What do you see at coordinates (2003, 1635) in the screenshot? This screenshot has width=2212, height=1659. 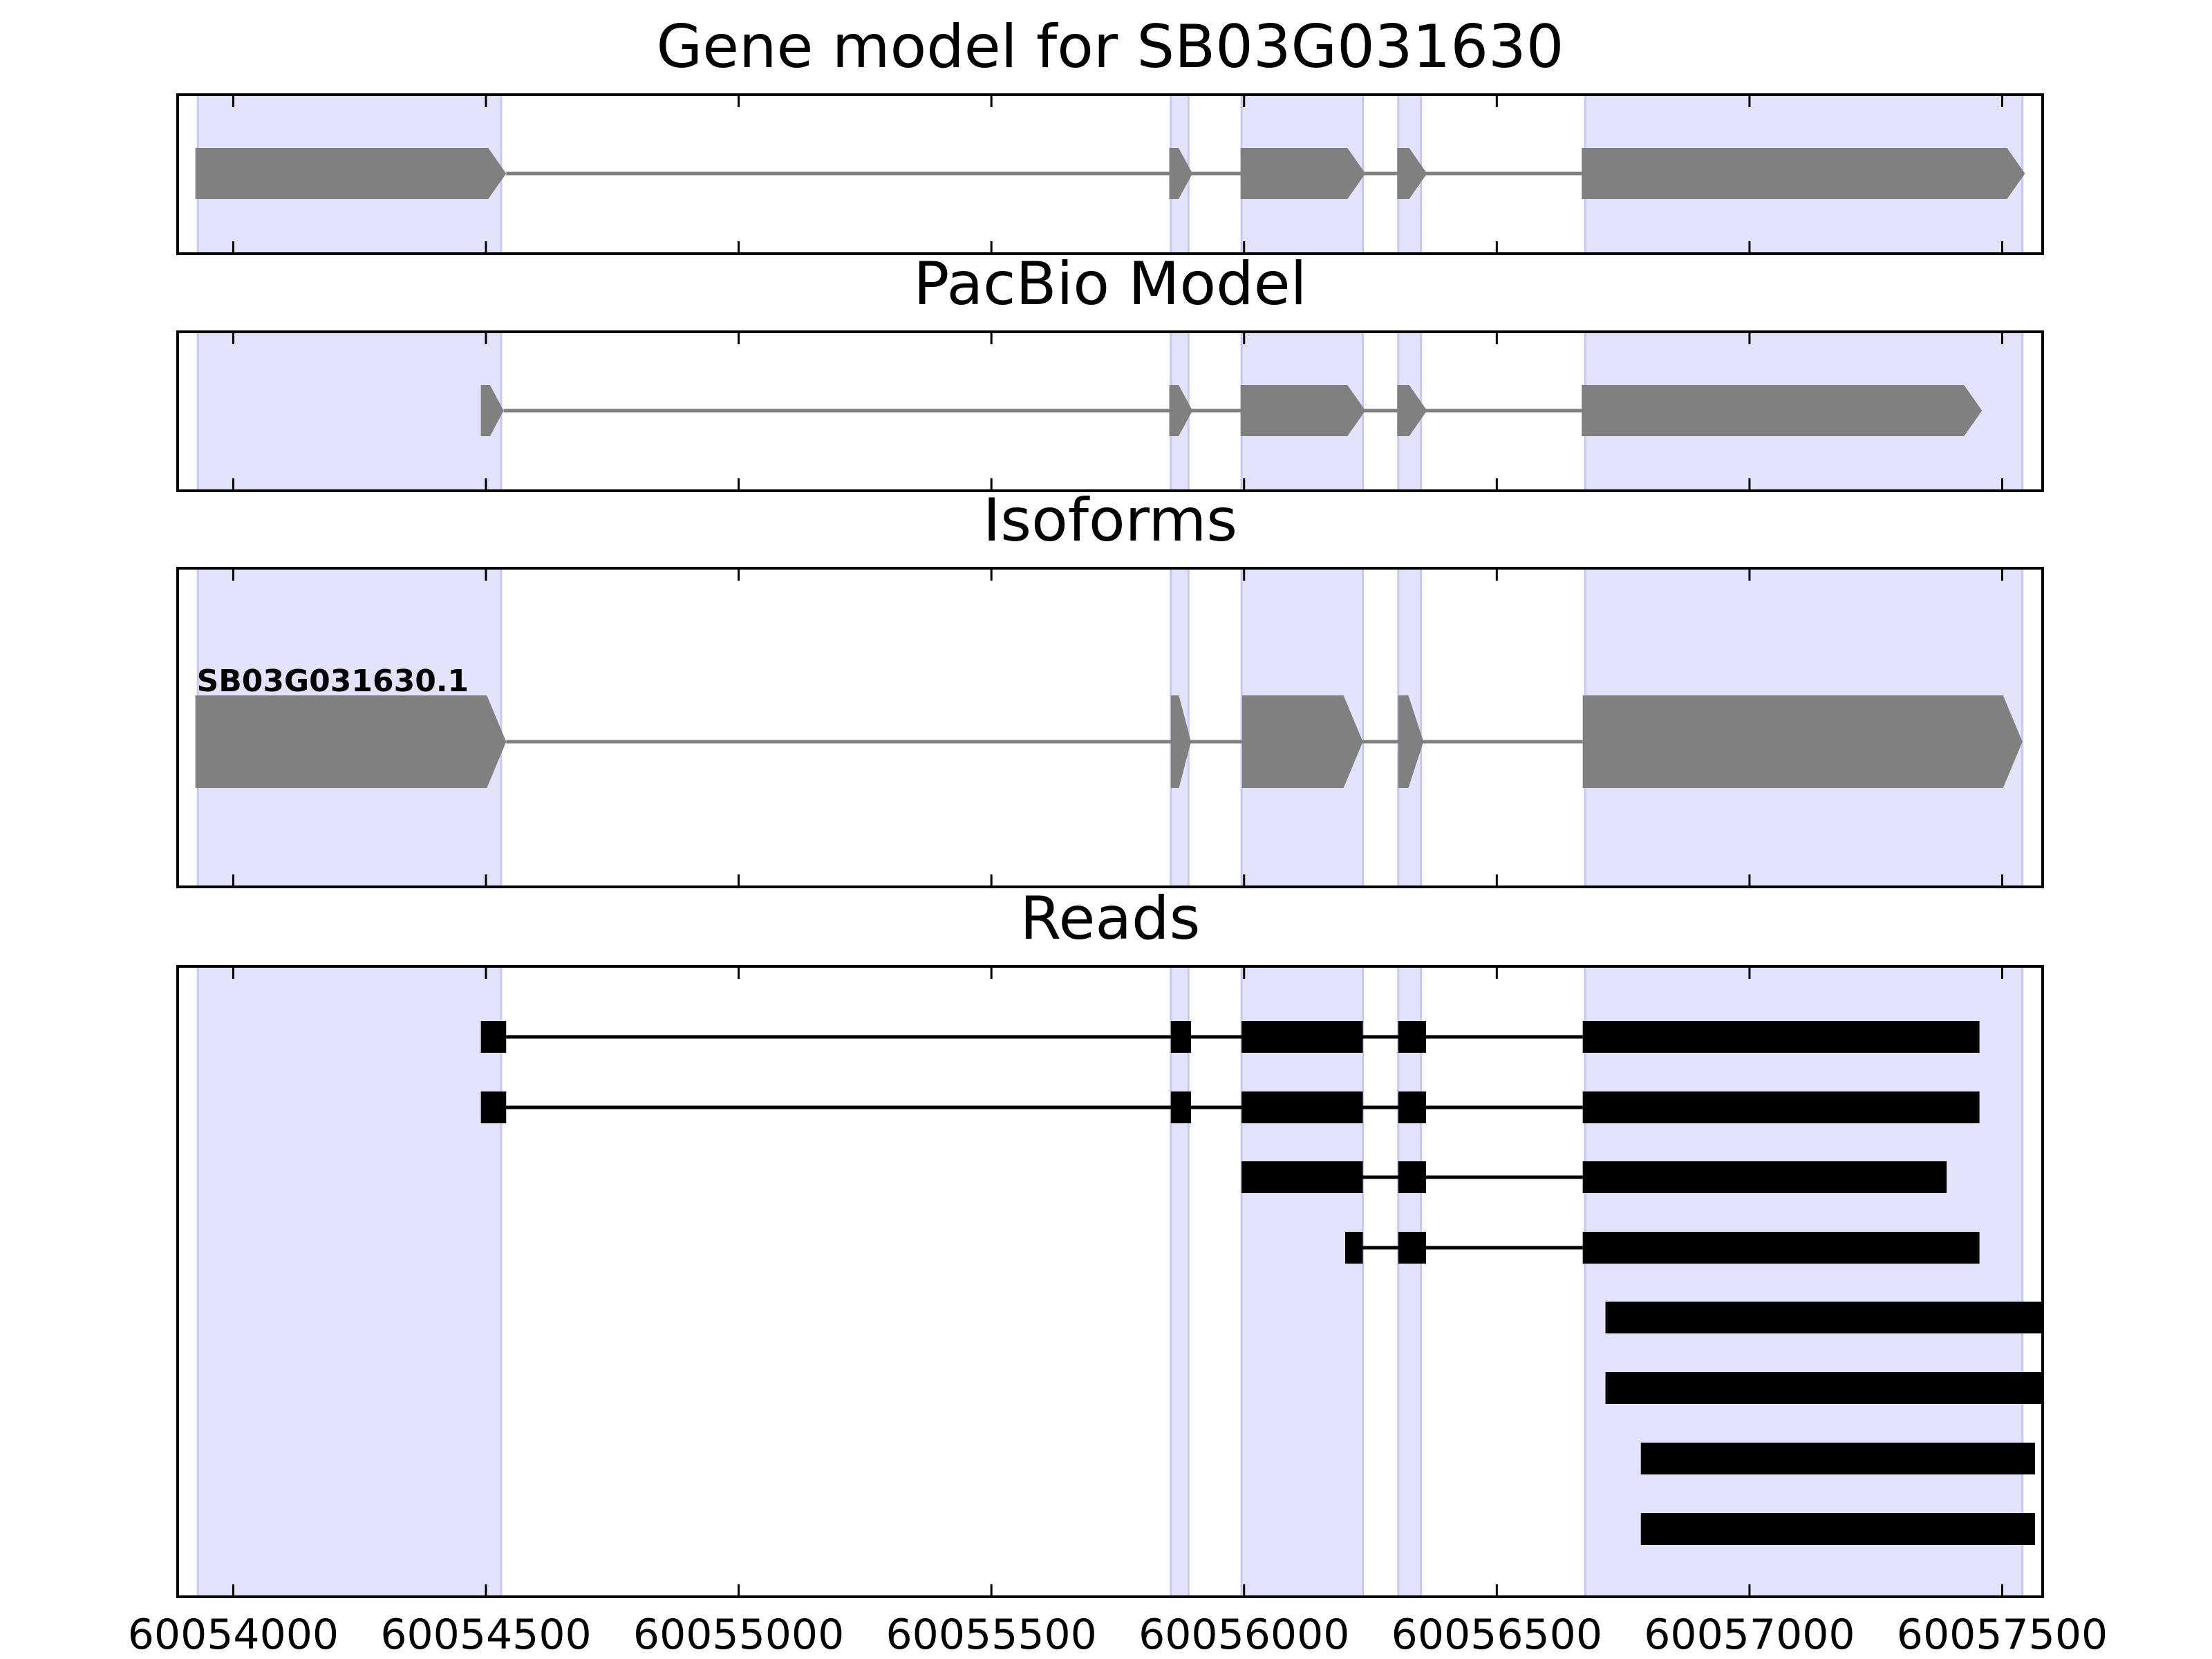 I see `x-tick-label: 60057500` at bounding box center [2003, 1635].